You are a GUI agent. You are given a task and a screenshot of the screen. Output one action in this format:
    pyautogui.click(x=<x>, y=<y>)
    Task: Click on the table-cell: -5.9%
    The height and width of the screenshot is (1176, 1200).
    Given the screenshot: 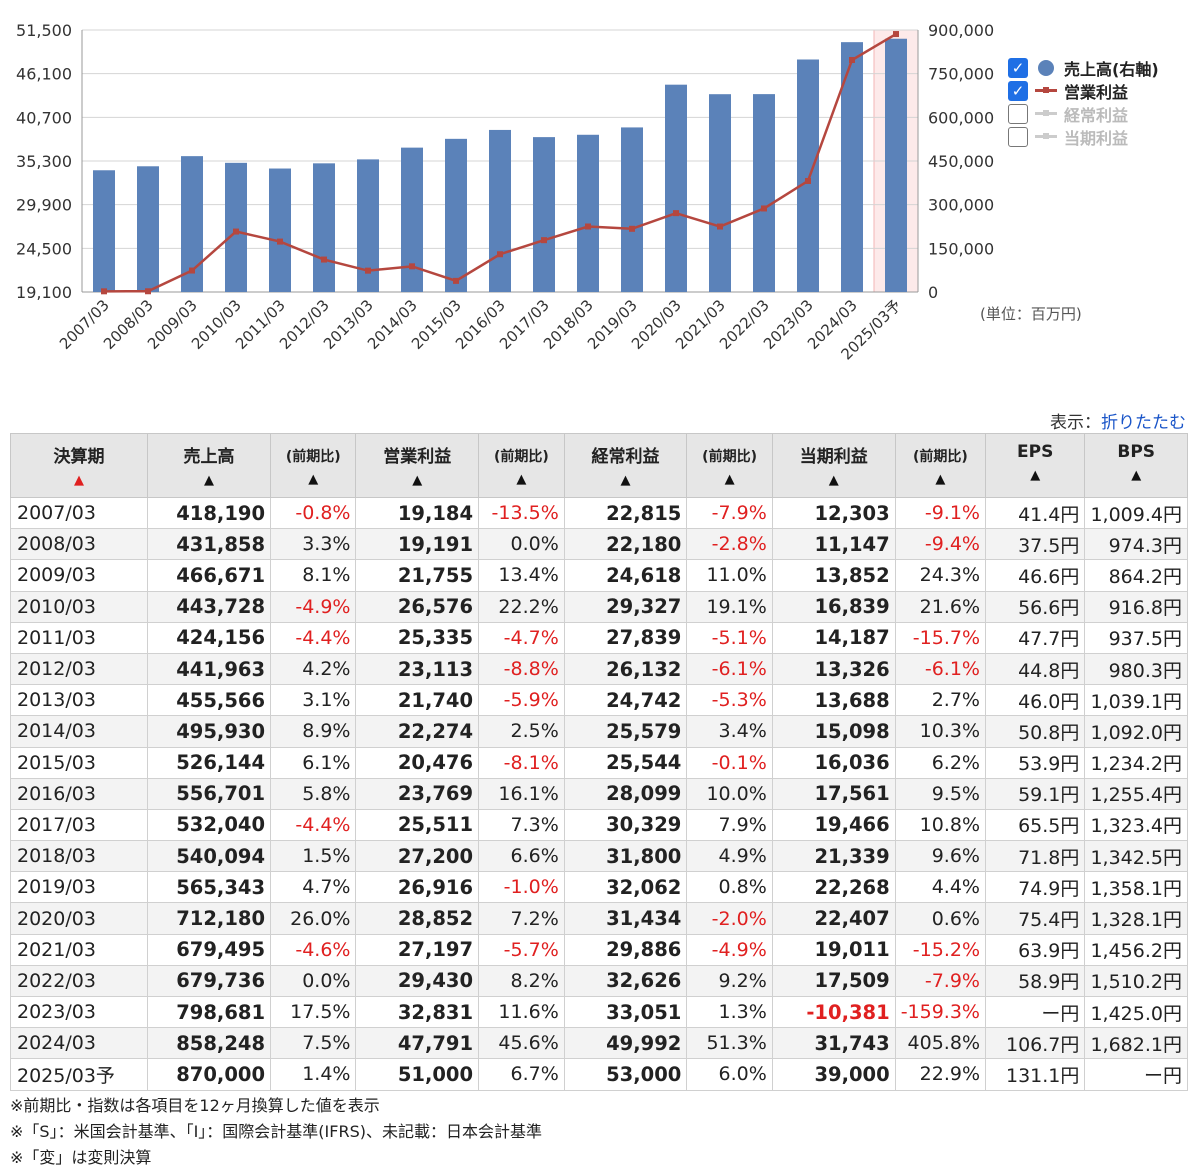 What is the action you would take?
    pyautogui.click(x=521, y=700)
    